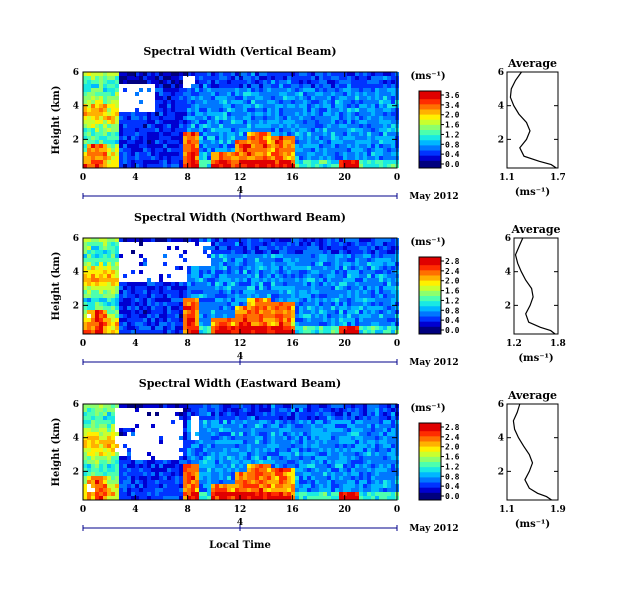 The height and width of the screenshot is (598, 618). I want to click on x-tick-label: 20, so click(344, 178).